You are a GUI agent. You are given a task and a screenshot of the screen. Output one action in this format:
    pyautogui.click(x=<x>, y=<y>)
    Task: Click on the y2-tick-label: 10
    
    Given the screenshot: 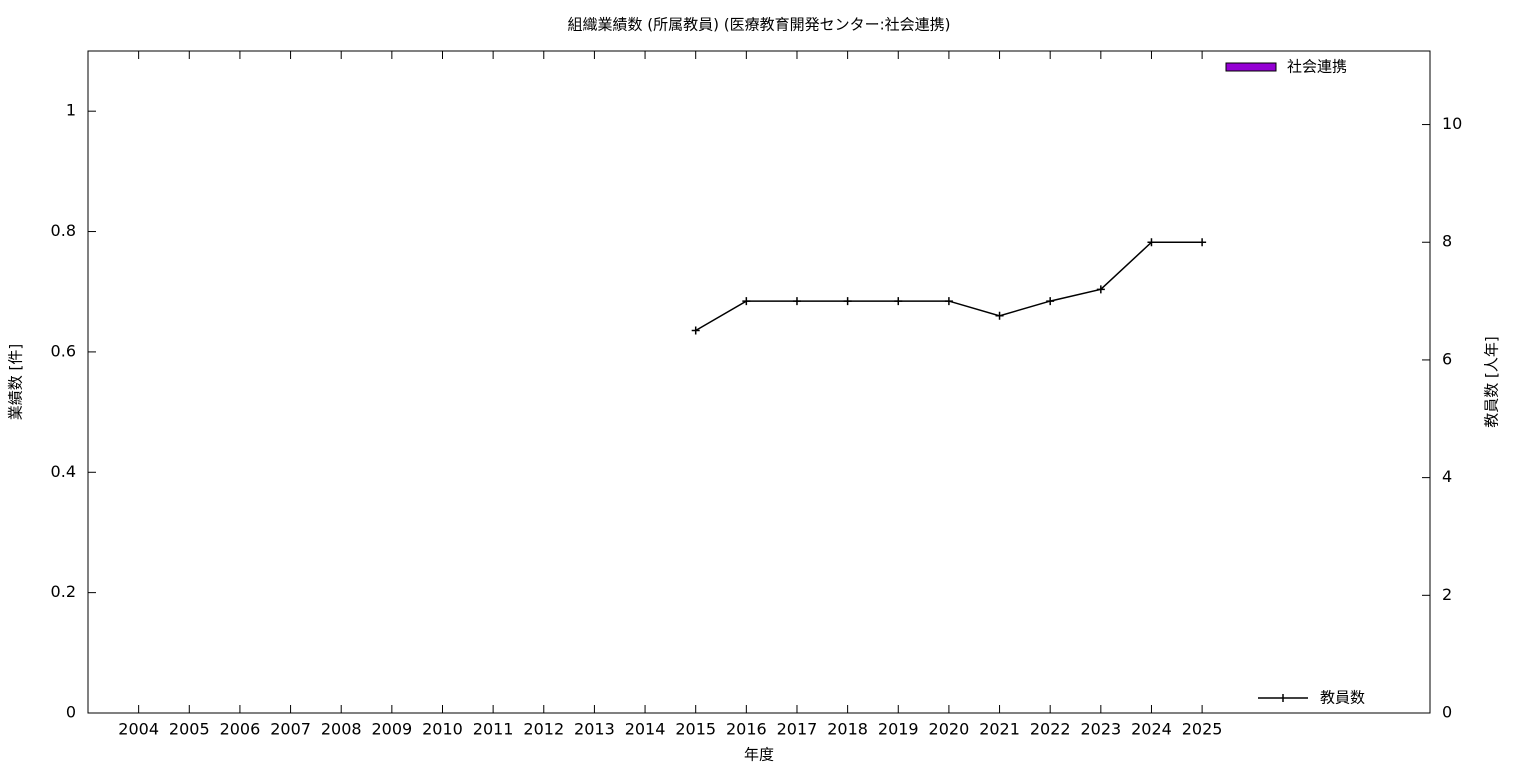 What is the action you would take?
    pyautogui.click(x=1452, y=123)
    